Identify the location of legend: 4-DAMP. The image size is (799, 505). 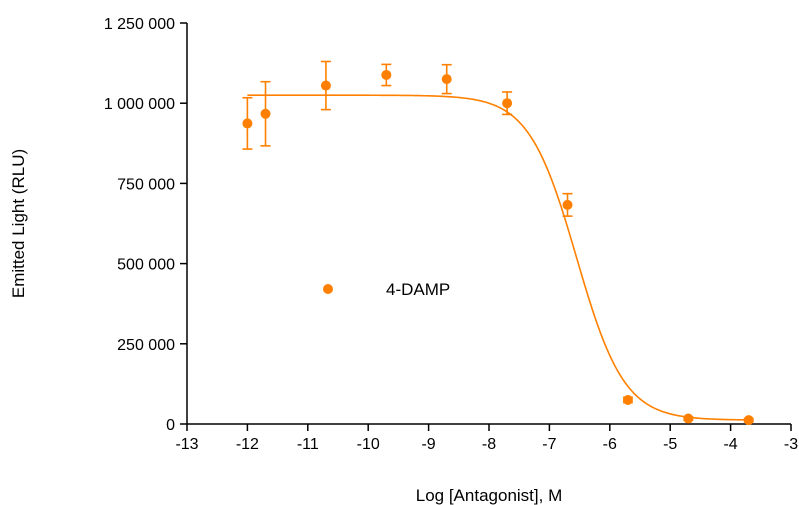
(386, 289).